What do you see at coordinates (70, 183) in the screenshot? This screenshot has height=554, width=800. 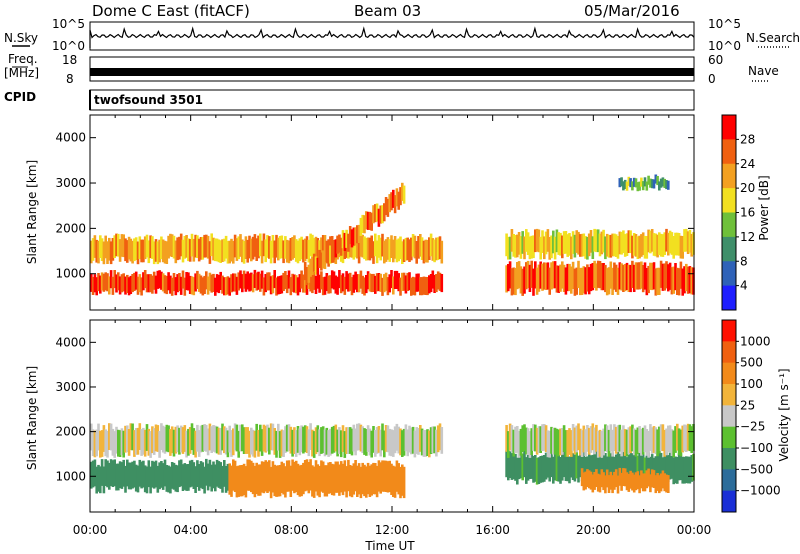 I see `power-ytick-label: 3000` at bounding box center [70, 183].